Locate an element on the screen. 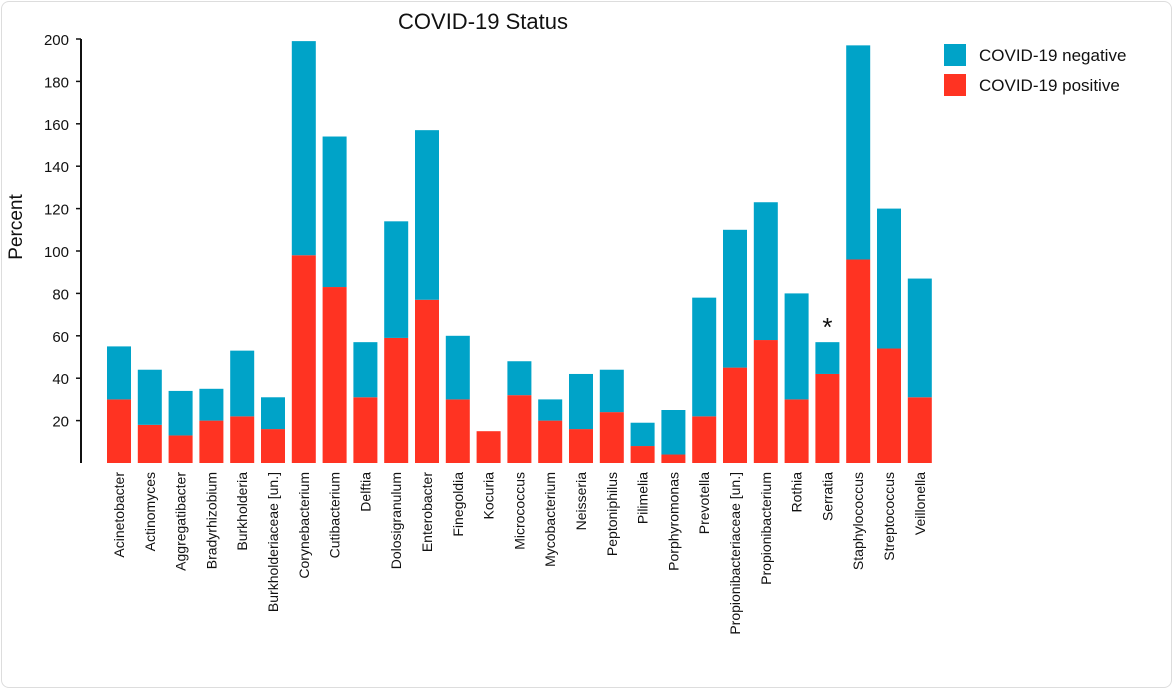  x-tick-label: Acinetobacter is located at coordinates (119, 515).